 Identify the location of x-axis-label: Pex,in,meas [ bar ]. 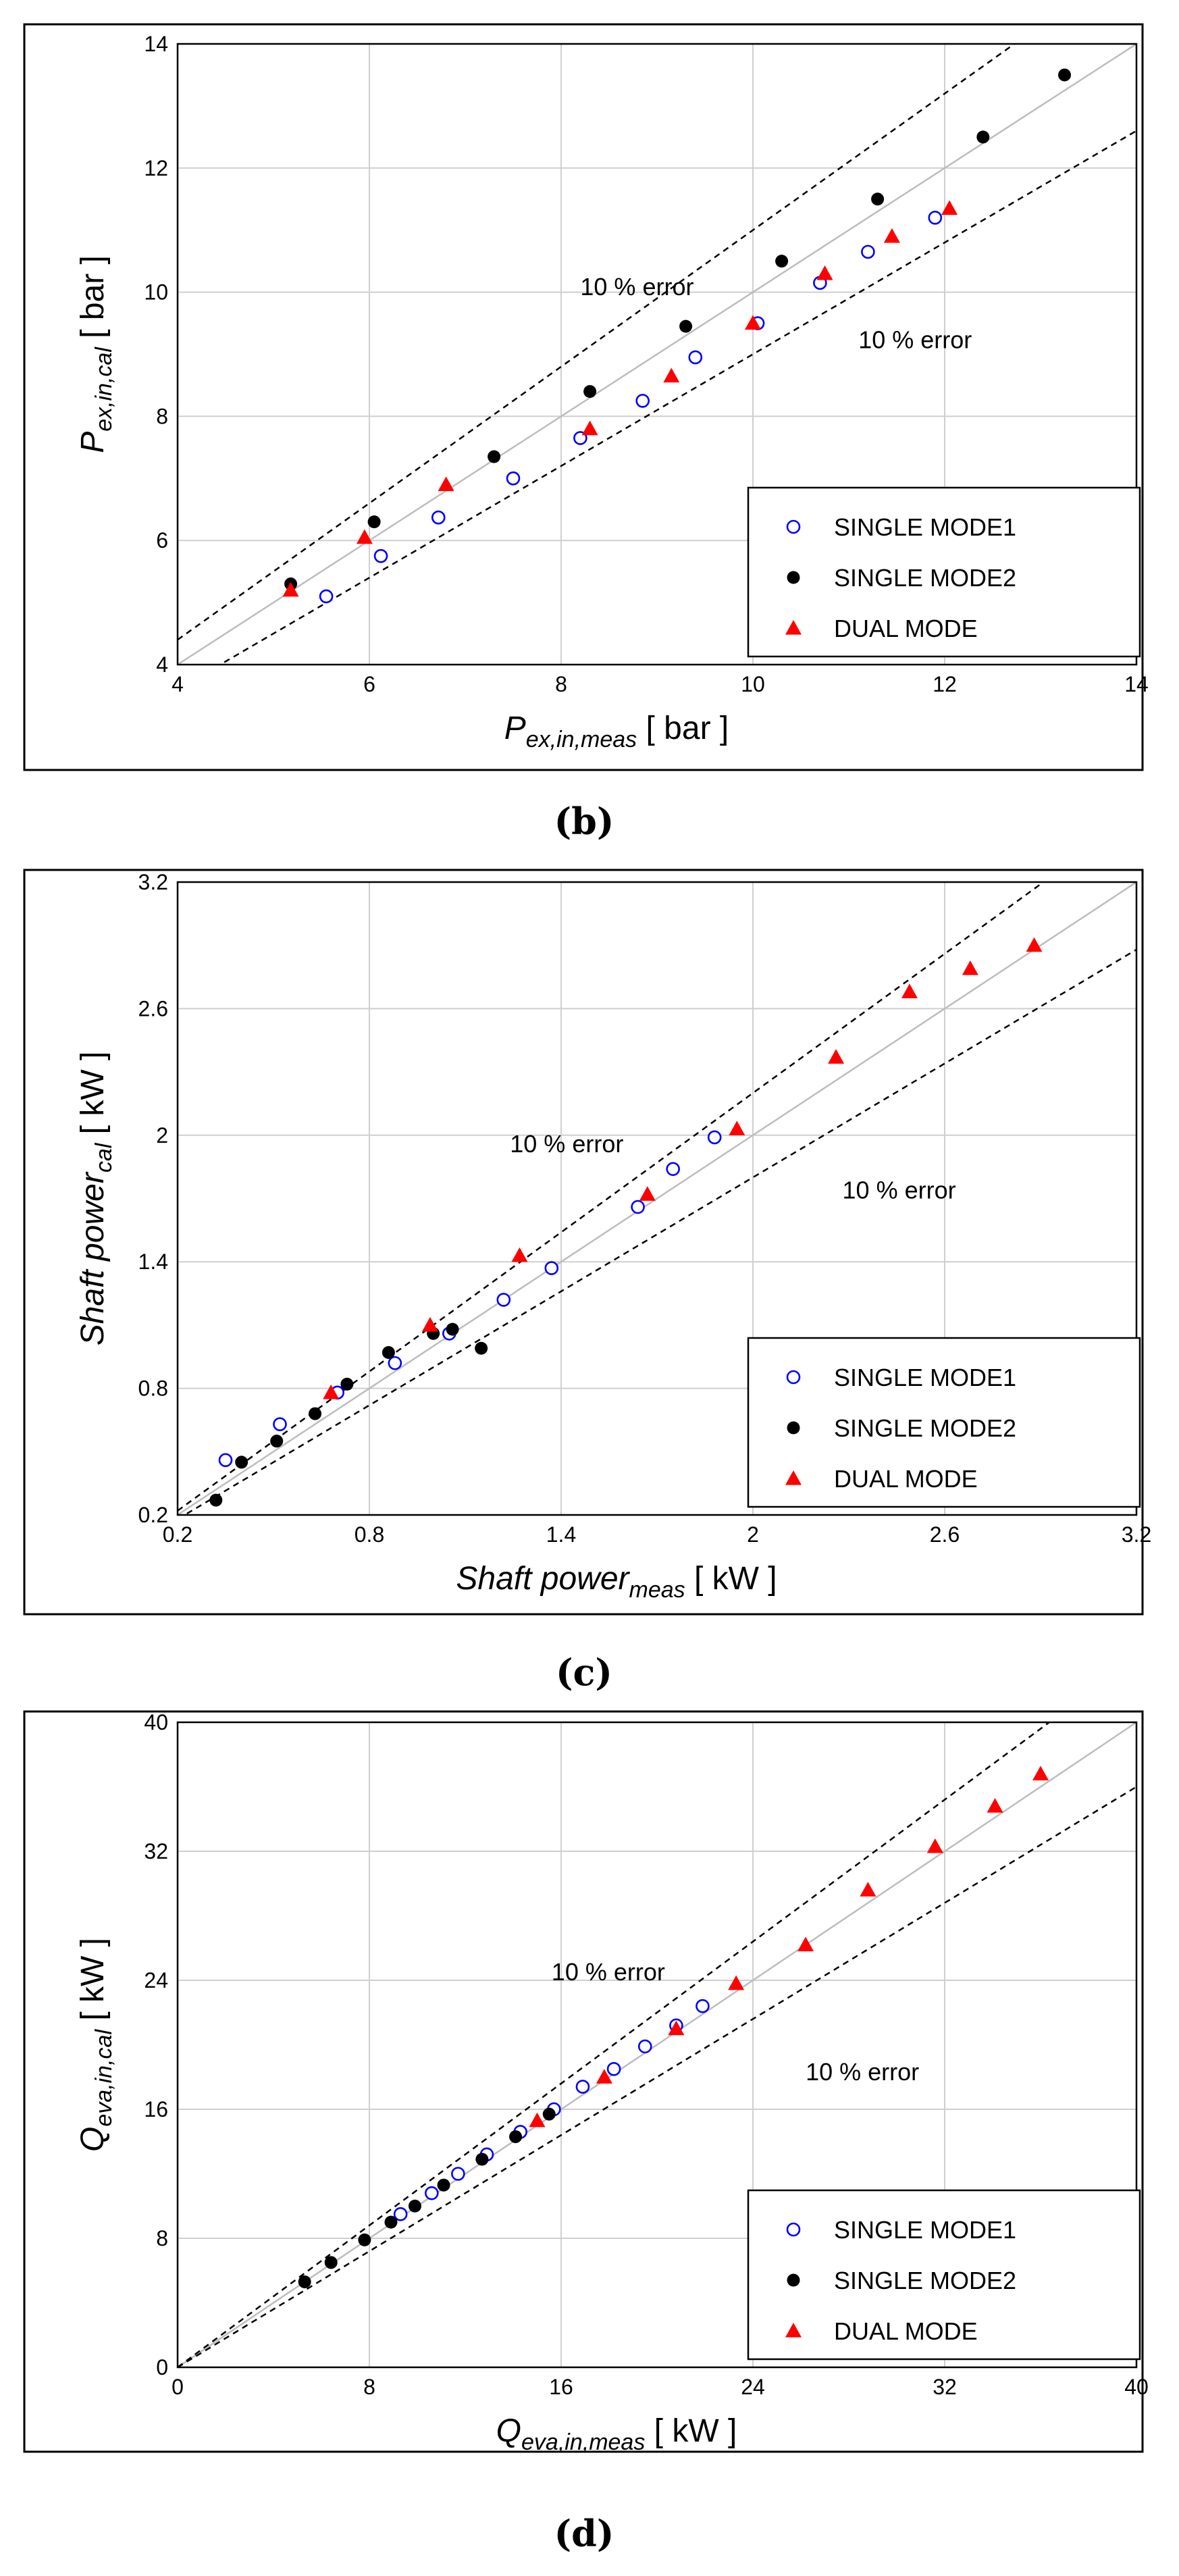
(617, 732).